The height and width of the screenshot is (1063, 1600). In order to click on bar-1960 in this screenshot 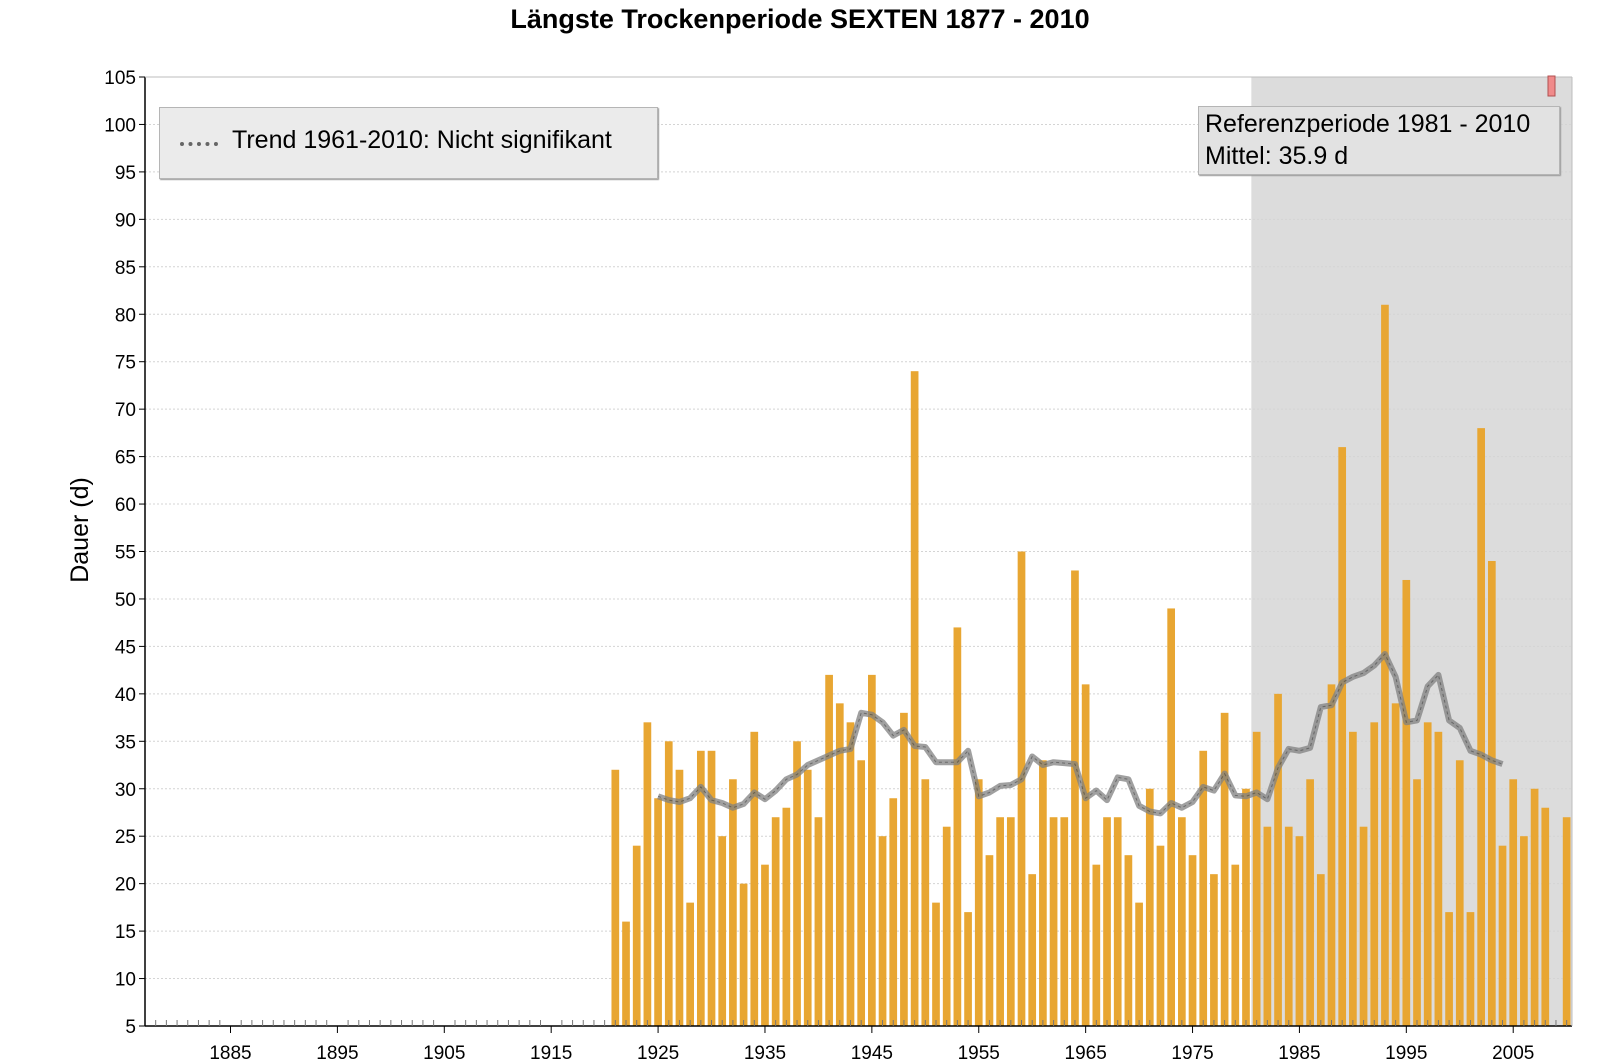, I will do `click(1032, 950)`.